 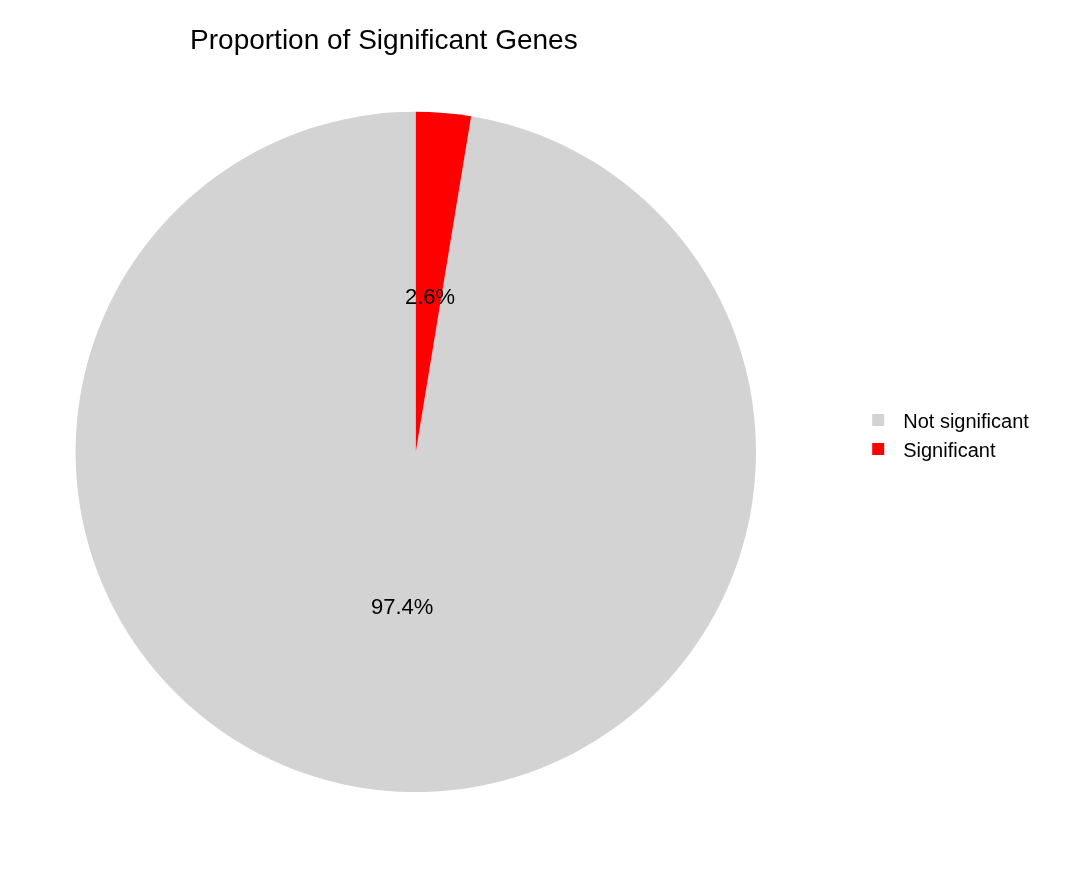 What do you see at coordinates (949, 449) in the screenshot?
I see `legend-label: Significant` at bounding box center [949, 449].